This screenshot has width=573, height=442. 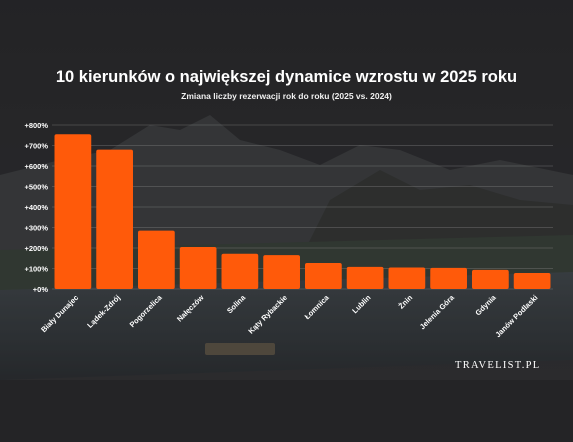 I want to click on y-tick-label: +600%, so click(x=36, y=166).